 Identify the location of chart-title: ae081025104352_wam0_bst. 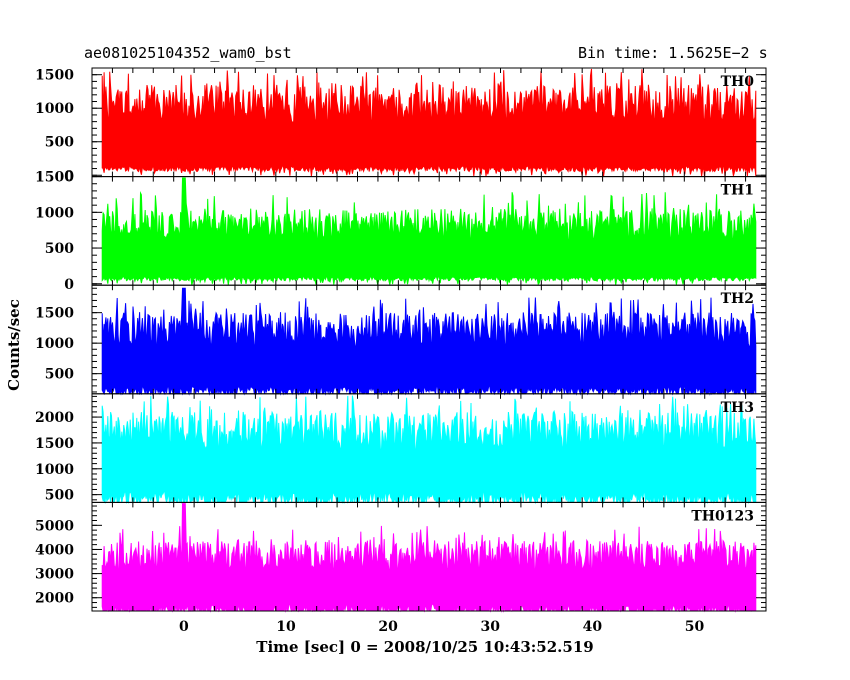
(188, 53).